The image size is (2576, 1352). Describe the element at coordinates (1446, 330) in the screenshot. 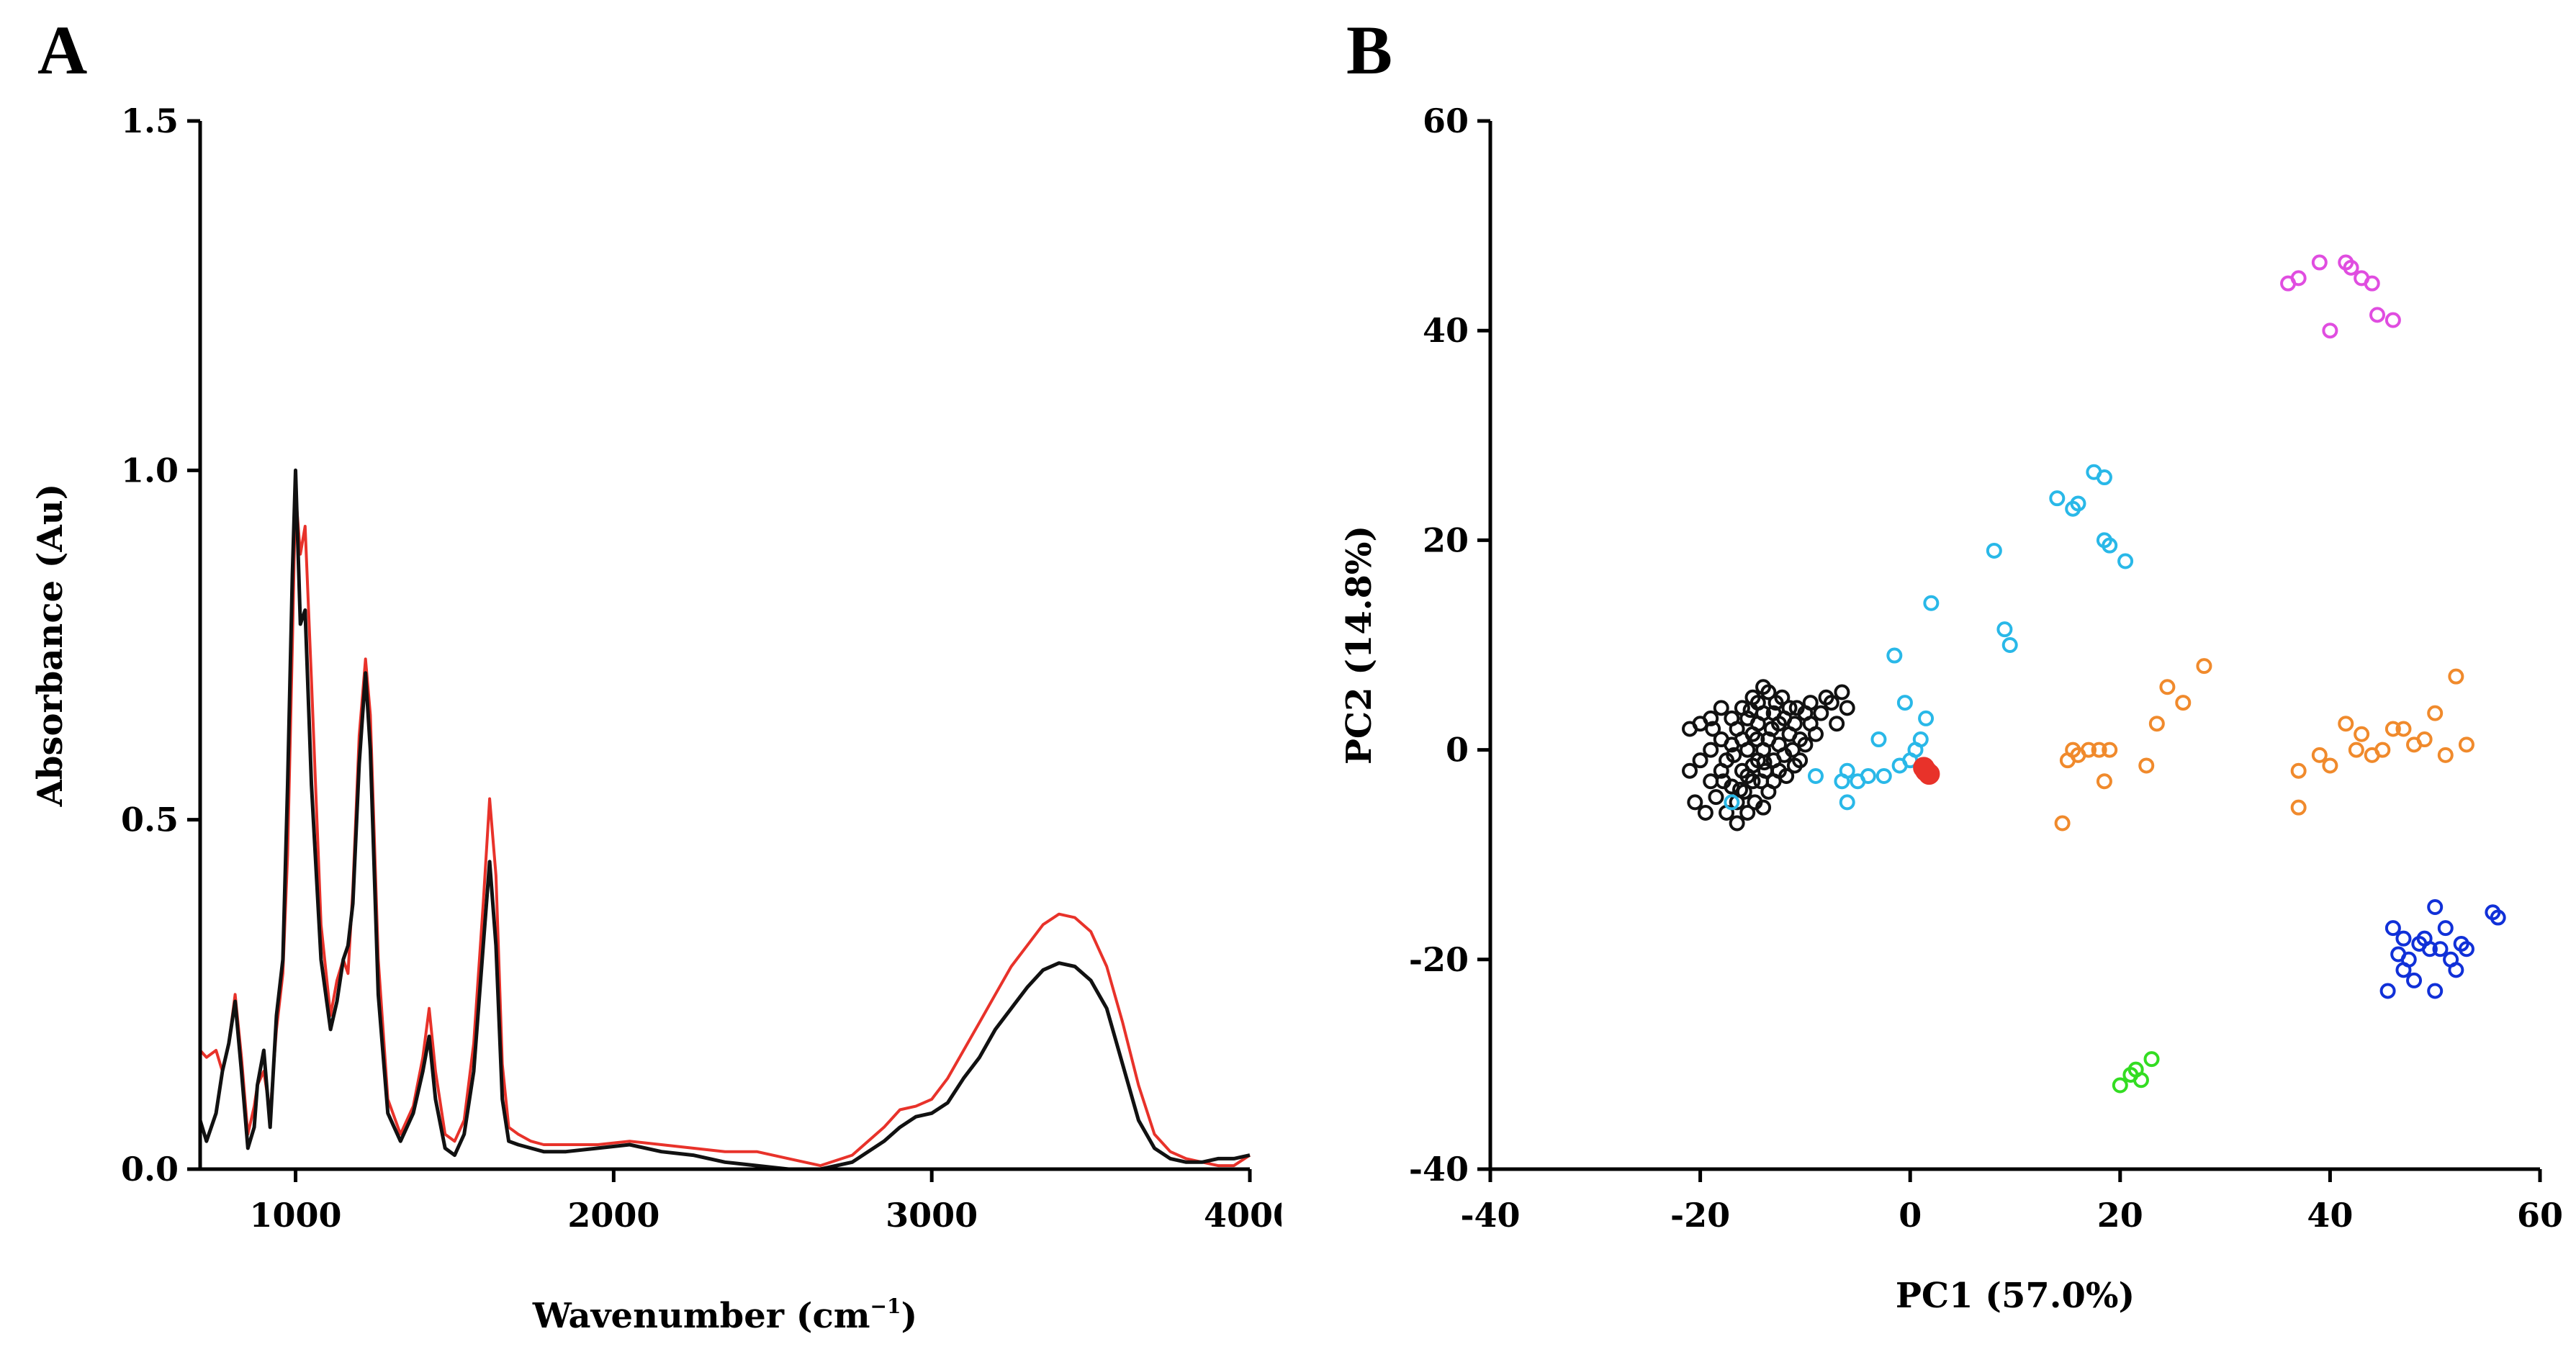

I see `y-tick-label: 40` at that location.